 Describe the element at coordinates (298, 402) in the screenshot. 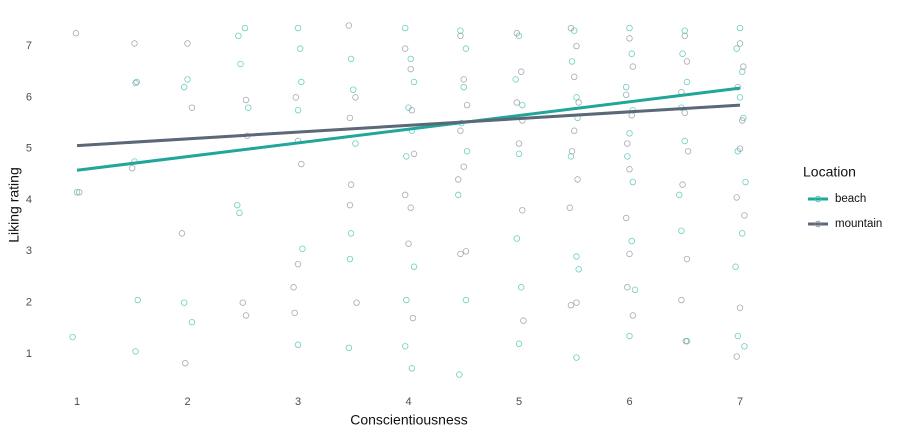

I see `x-tick-label: 3` at that location.